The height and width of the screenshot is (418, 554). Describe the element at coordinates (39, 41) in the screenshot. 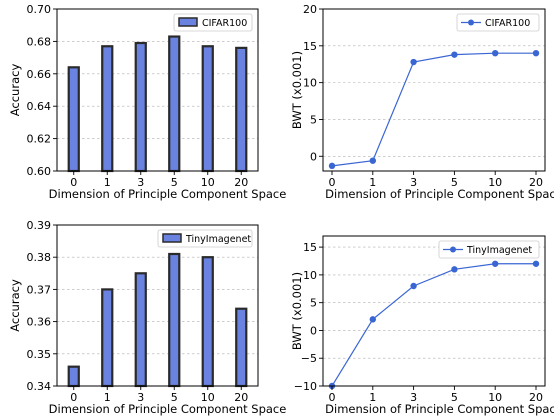

I see `y-tick-label: 0.68` at that location.